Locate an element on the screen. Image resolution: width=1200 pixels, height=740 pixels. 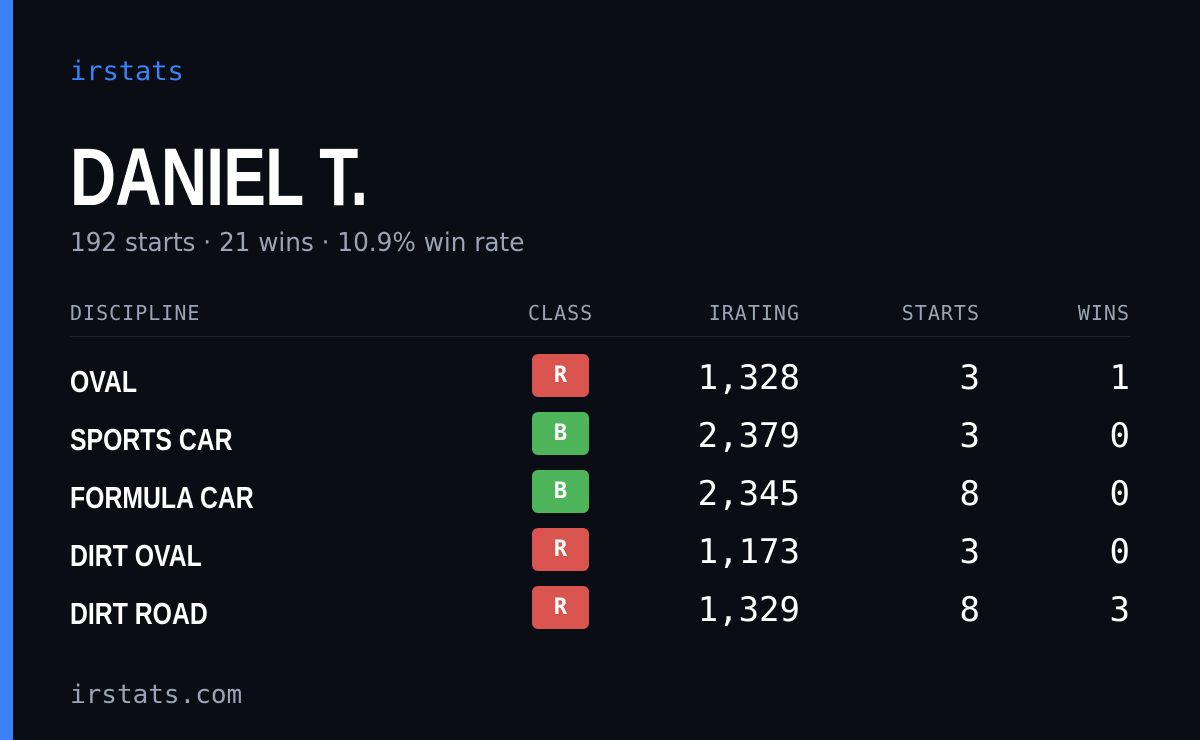
discipline-name: SPORTS CAR is located at coordinates (151, 439).